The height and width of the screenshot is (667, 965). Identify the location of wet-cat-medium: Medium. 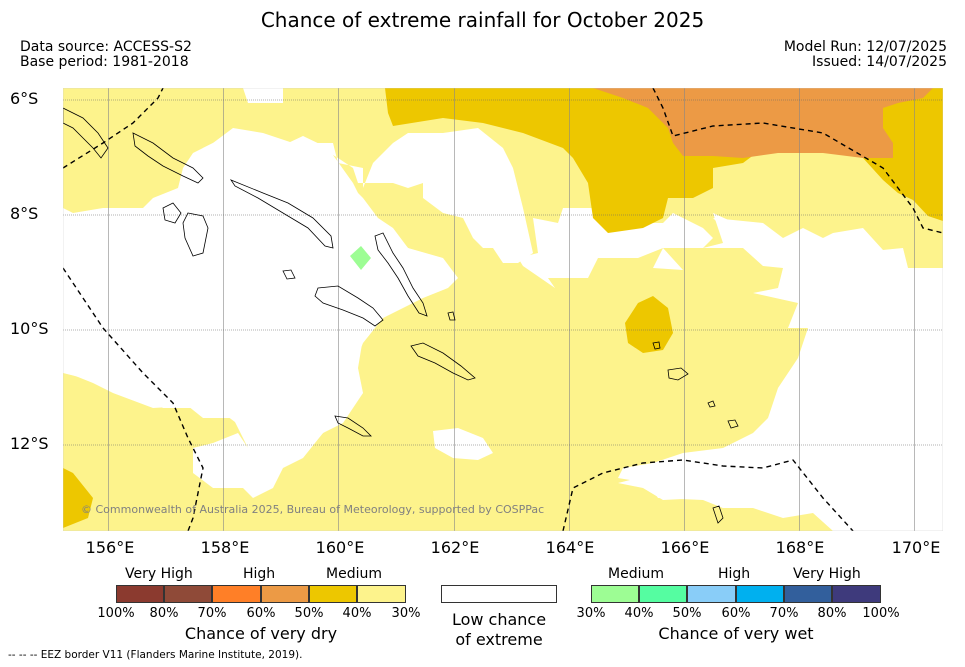
(636, 574).